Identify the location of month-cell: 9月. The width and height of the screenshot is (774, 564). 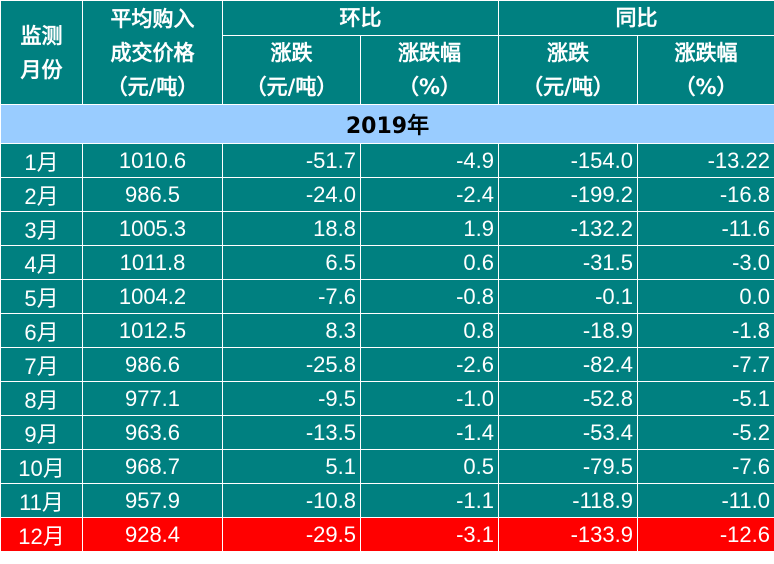
(41, 432).